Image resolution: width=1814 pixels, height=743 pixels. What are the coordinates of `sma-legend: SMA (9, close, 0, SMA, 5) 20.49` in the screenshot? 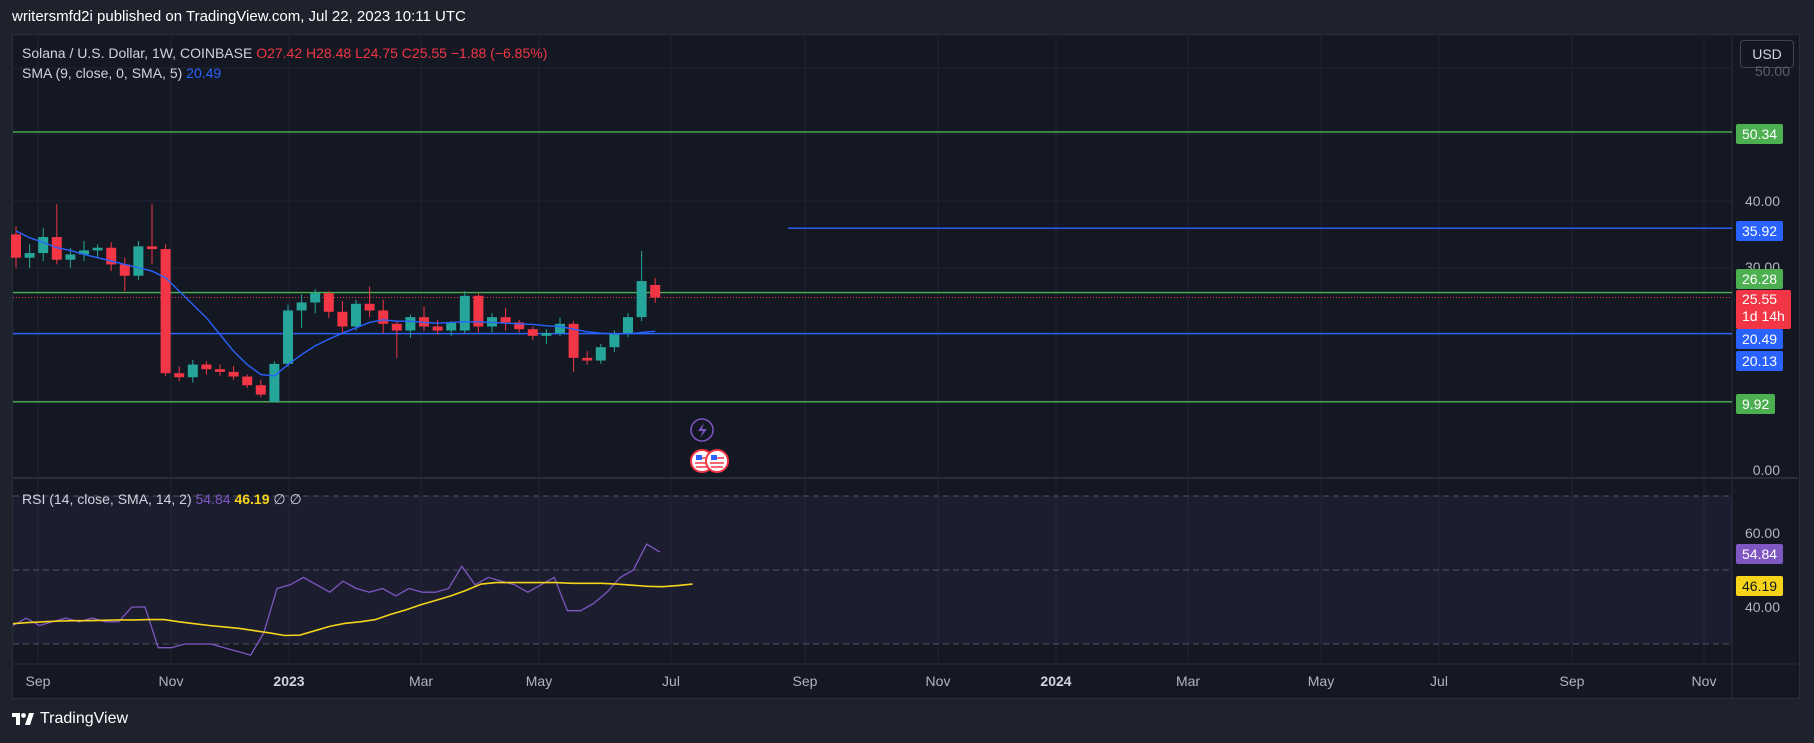 It's located at (121, 73).